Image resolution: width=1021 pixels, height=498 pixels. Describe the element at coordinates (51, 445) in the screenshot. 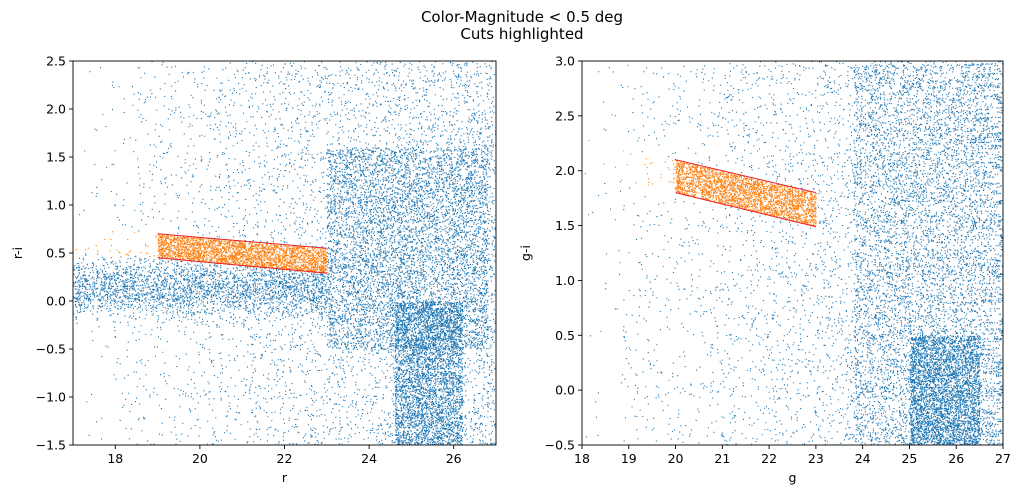

I see `y-tick-label: −1.5` at that location.